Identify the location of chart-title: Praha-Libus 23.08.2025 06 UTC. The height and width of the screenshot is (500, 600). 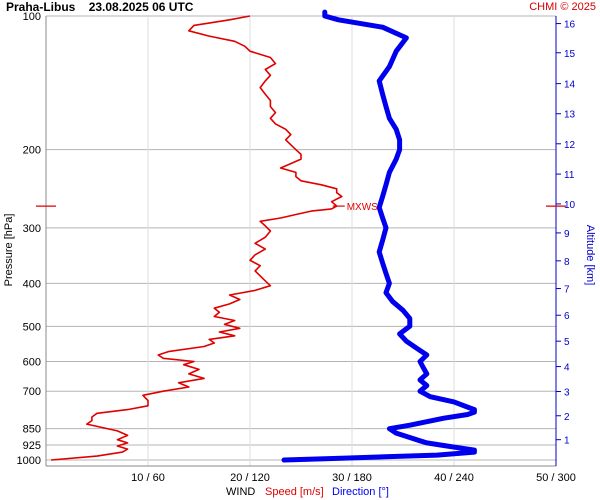
(99, 7).